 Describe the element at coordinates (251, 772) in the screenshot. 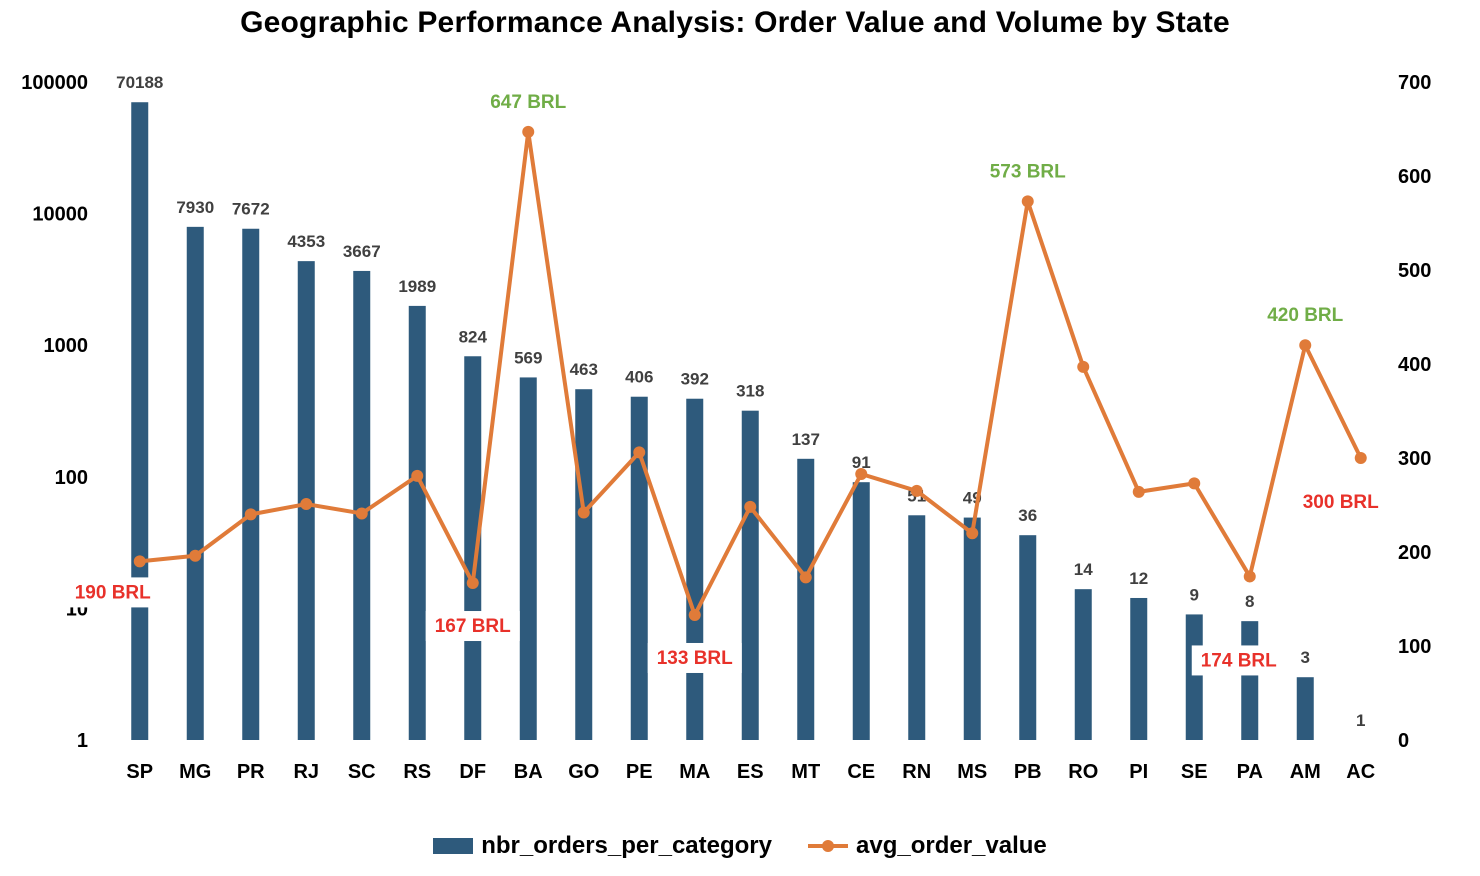

I see `x-tick-label: PR` at that location.